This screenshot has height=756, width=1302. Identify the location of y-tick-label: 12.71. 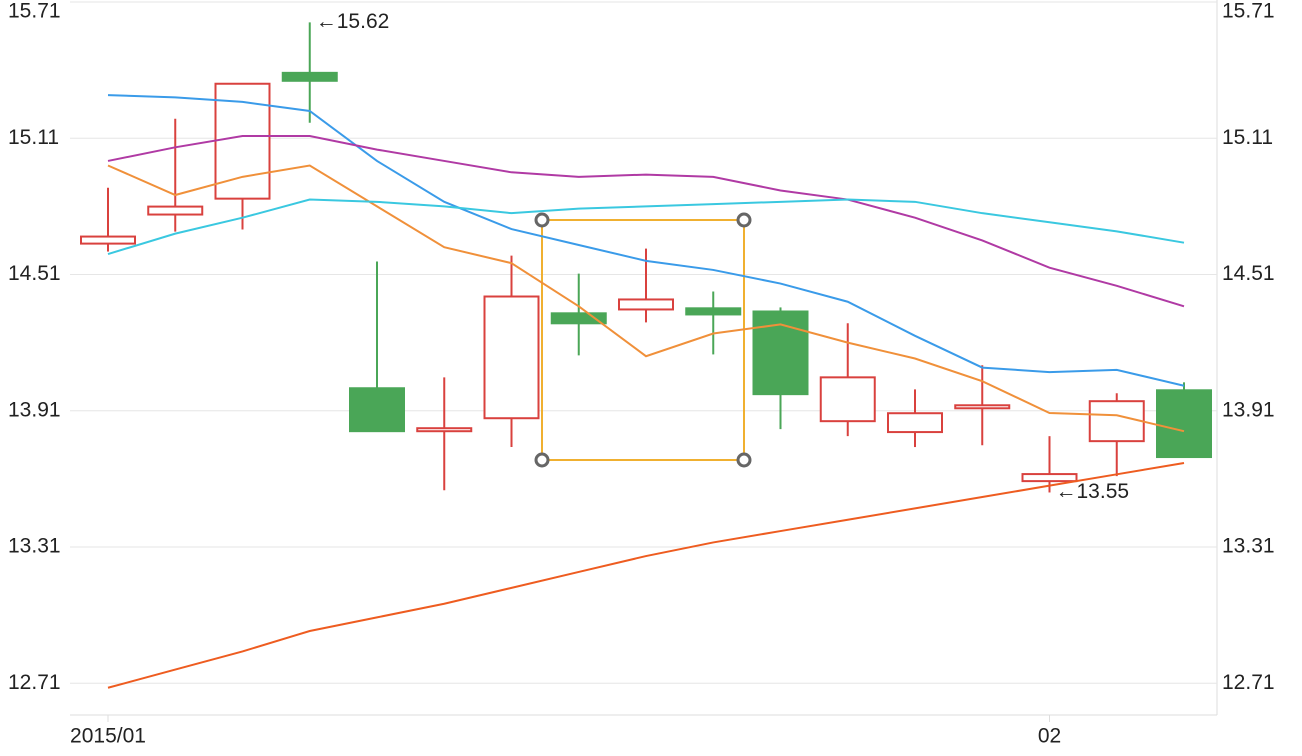
(34, 682).